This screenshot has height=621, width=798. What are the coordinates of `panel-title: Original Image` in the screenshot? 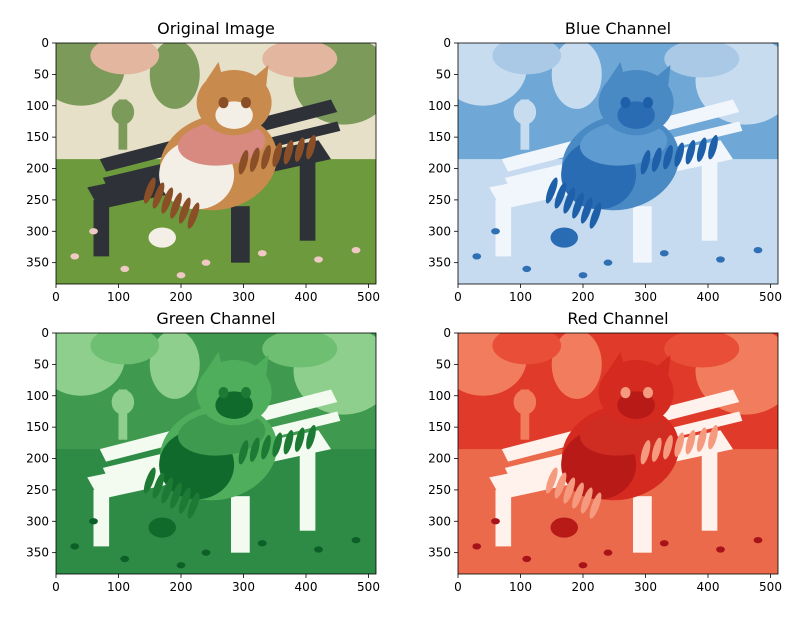 It's located at (216, 28).